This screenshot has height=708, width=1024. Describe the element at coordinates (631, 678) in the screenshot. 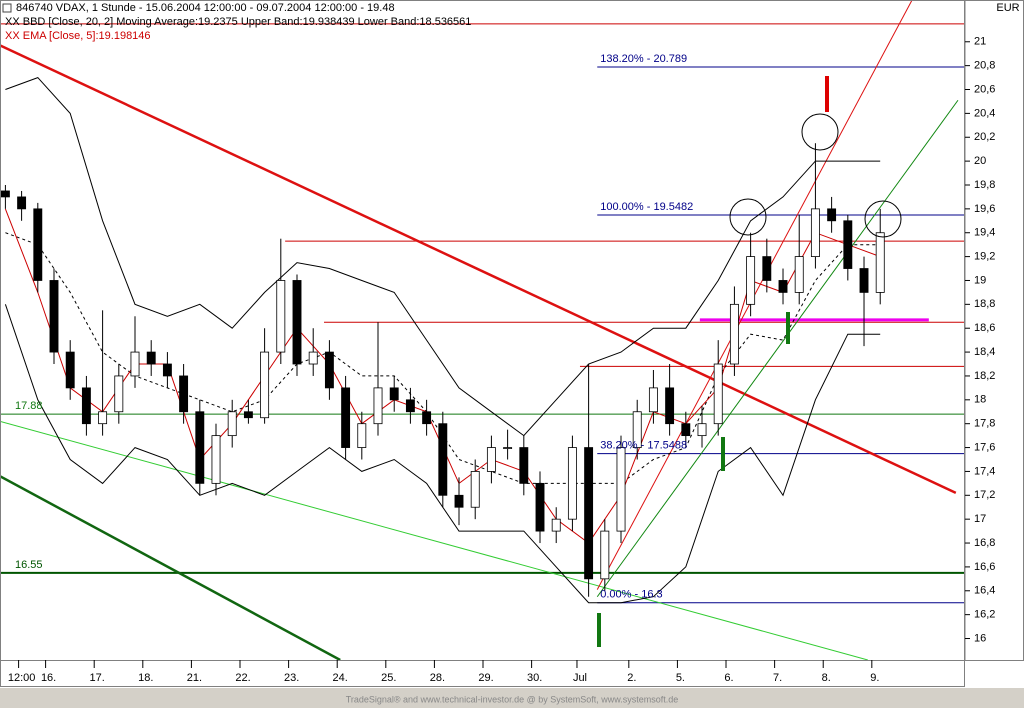

I see `x-tick-label: 2.` at that location.